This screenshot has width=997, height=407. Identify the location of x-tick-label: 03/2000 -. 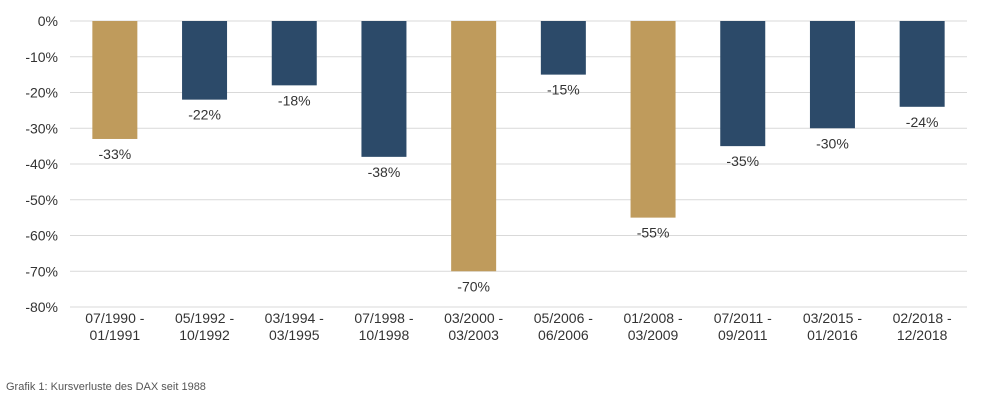
(473, 318).